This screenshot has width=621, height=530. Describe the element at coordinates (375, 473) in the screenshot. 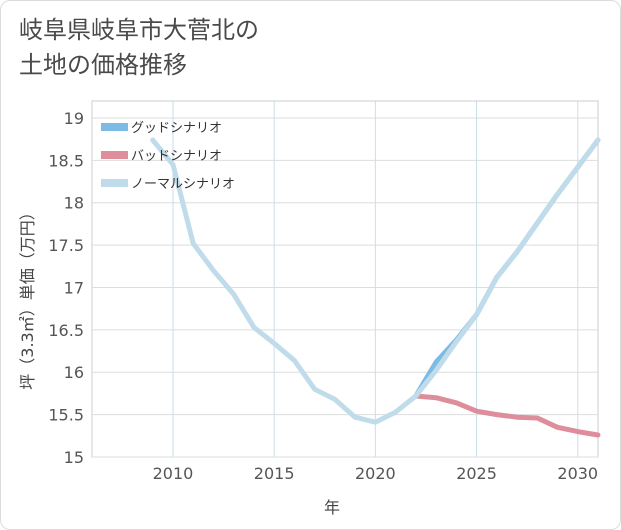

I see `x-tick-label: 2020` at that location.